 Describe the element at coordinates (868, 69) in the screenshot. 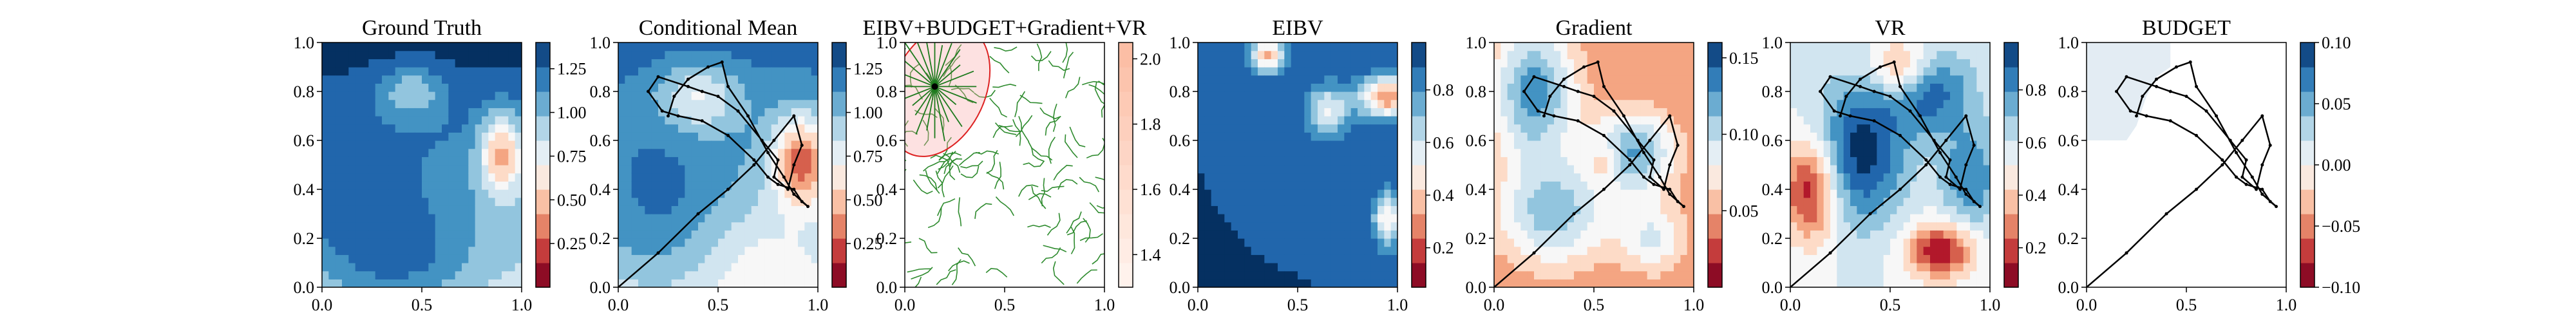

I see `colorbar-tick-label: 1.25` at that location.